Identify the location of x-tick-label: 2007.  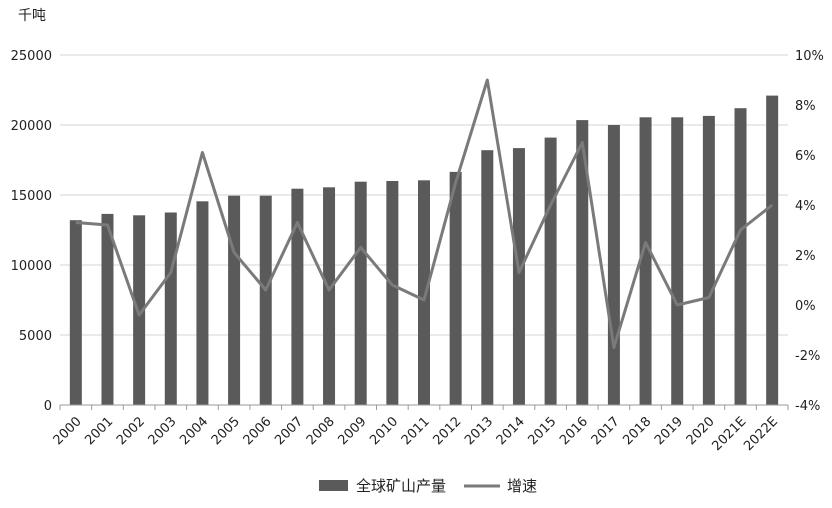
(289, 431).